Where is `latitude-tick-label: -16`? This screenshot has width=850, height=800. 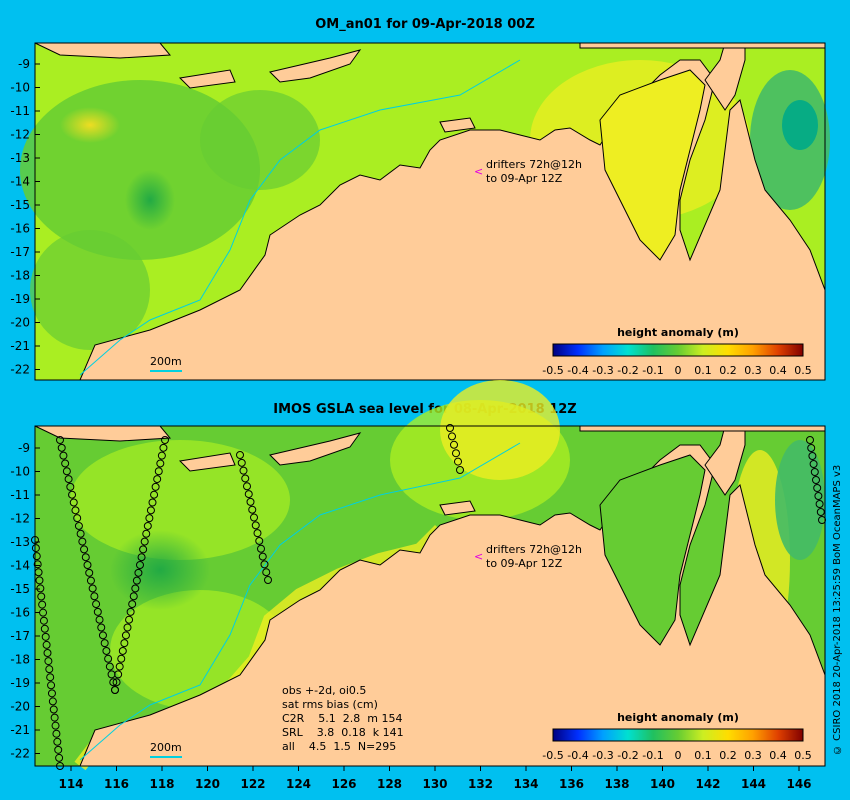
latitude-tick-label: -16 is located at coordinates (20, 613).